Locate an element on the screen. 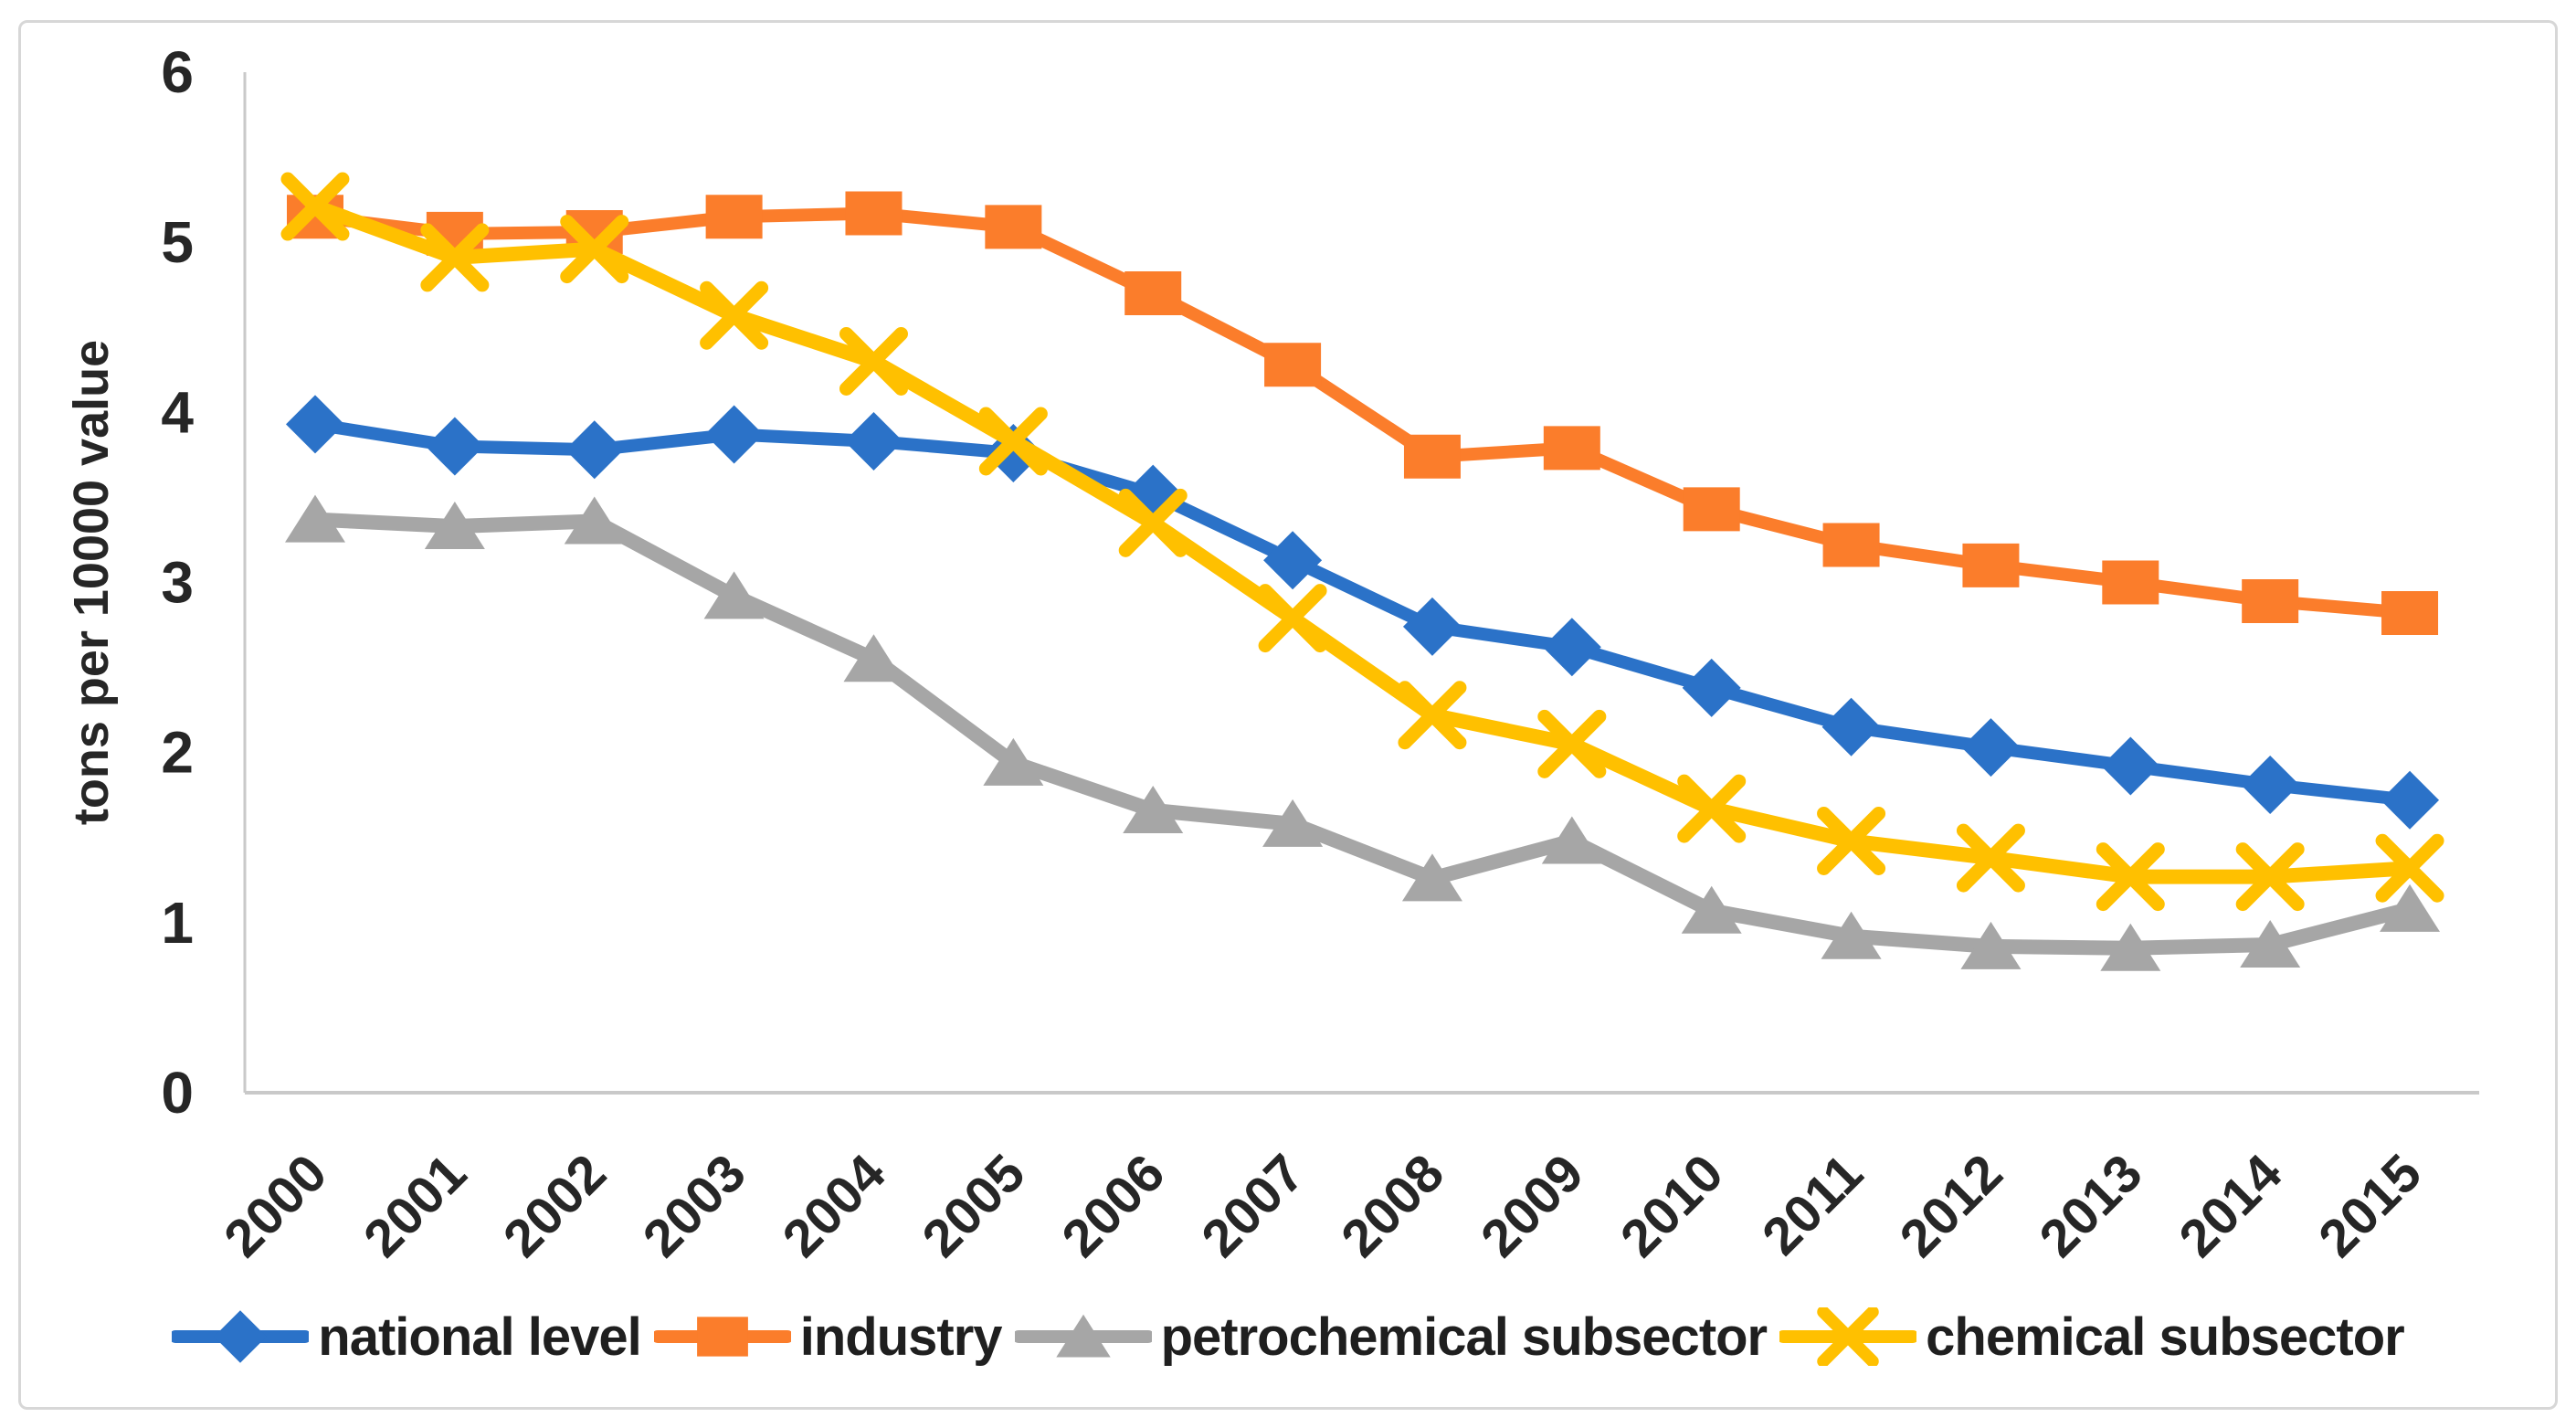 The width and height of the screenshot is (2576, 1428). marker-petrochemical-subsector-2004 is located at coordinates (873, 658).